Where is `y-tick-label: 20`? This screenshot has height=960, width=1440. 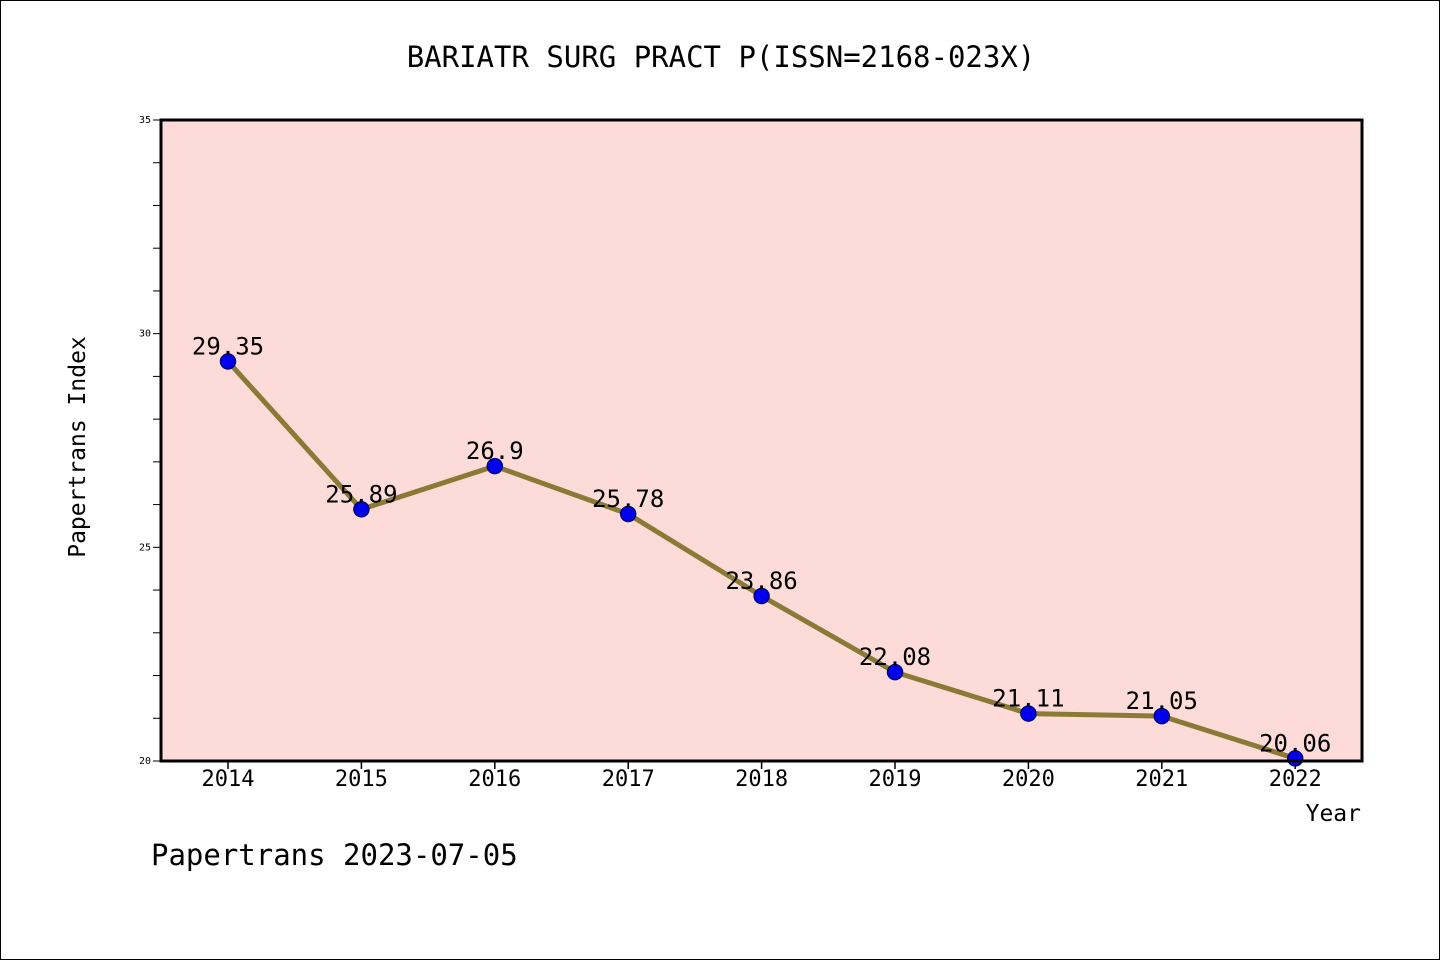
y-tick-label: 20 is located at coordinates (145, 761).